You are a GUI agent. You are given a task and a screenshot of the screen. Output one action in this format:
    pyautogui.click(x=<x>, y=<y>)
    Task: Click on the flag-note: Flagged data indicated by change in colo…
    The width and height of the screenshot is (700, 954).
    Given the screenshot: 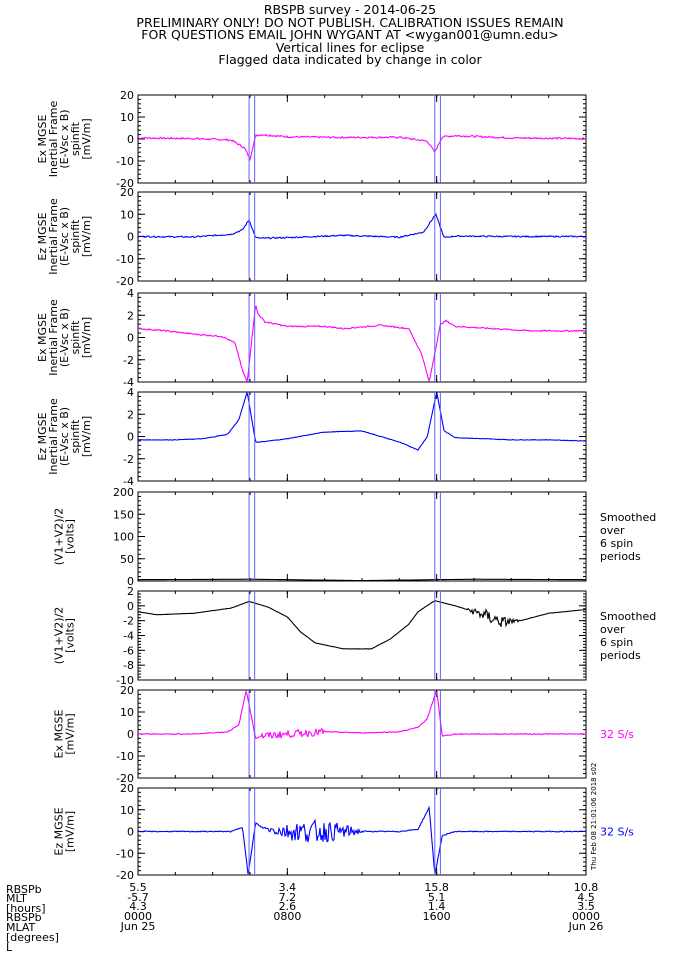 What is the action you would take?
    pyautogui.click(x=350, y=59)
    